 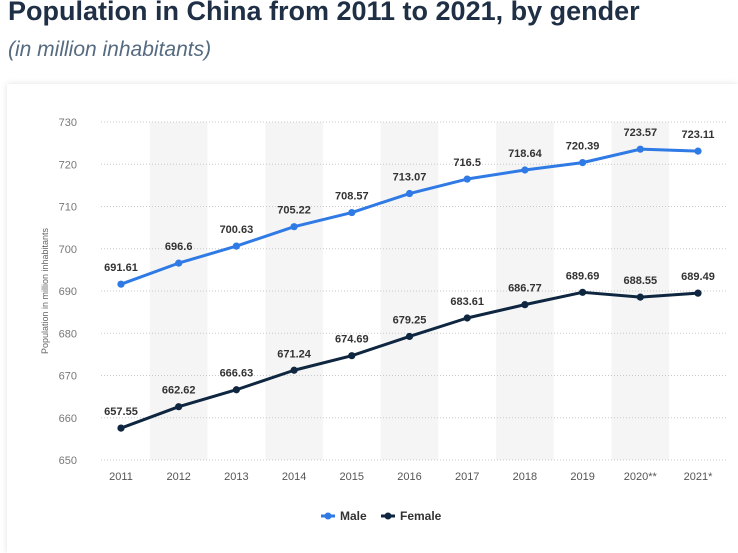 What do you see at coordinates (68, 123) in the screenshot?
I see `y-tick-label: 730` at bounding box center [68, 123].